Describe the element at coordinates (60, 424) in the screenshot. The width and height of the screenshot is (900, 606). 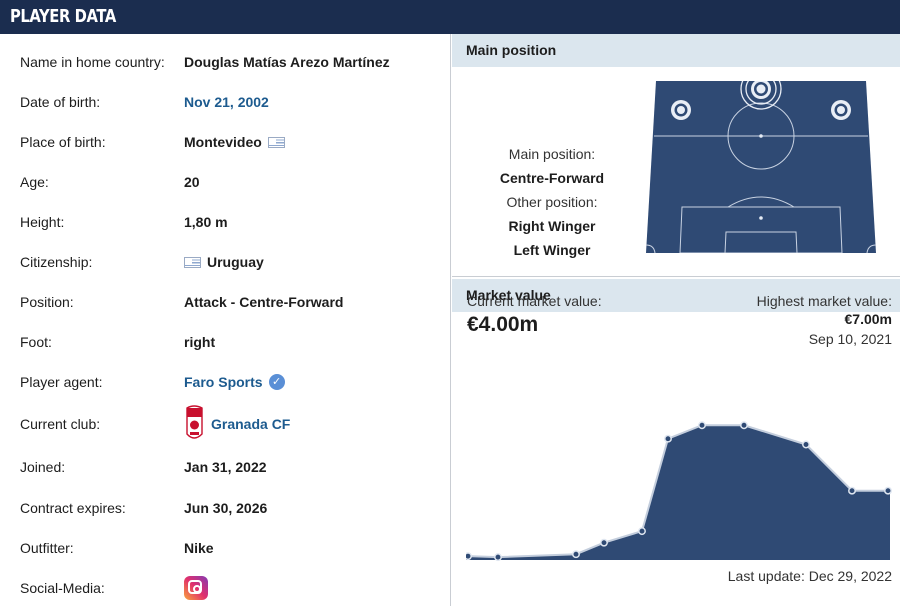
I see `row-label: Current club:` at that location.